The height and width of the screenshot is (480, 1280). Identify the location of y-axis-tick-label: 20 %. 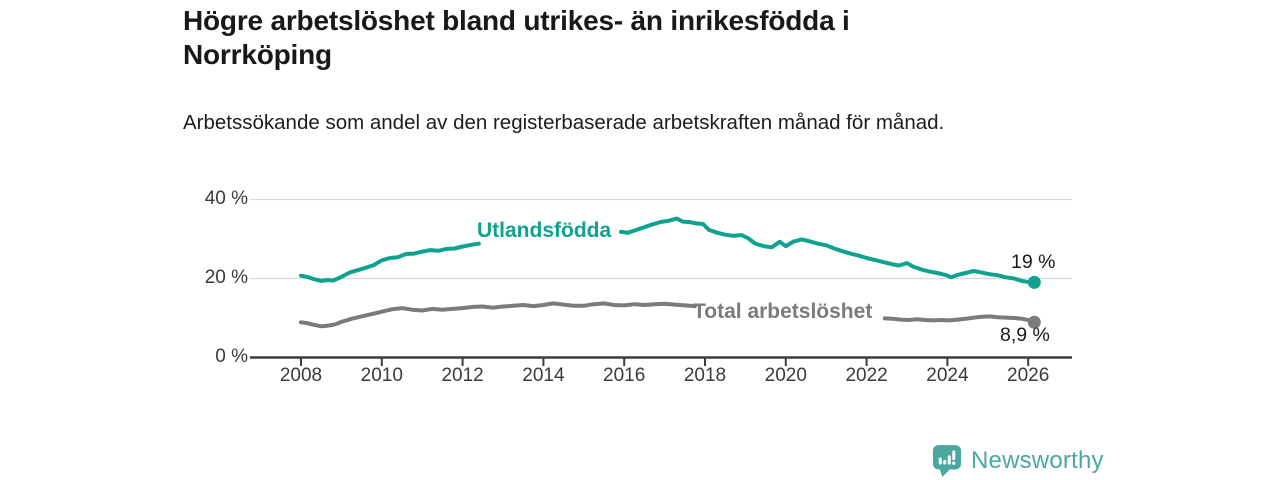
(226, 277).